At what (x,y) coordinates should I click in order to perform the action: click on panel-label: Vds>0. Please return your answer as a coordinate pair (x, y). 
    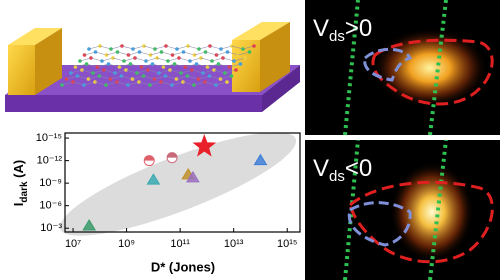
    Looking at the image, I should click on (342, 30).